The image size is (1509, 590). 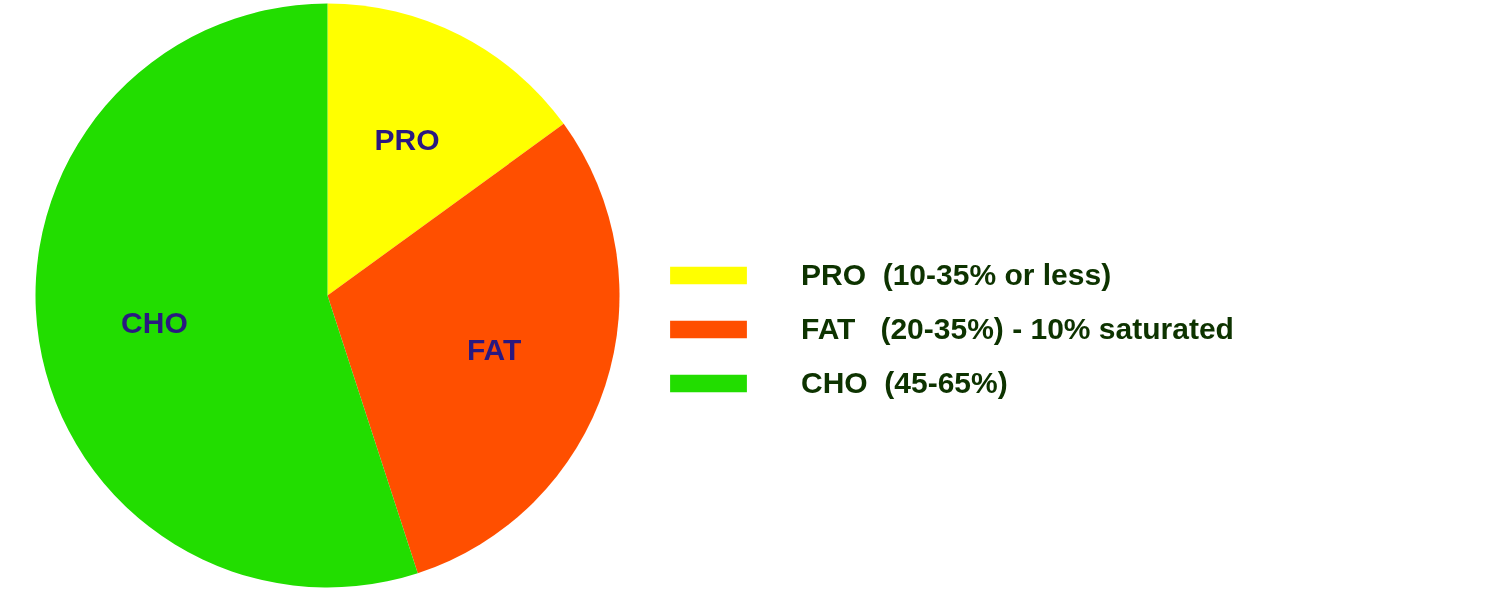 What do you see at coordinates (154, 323) in the screenshot?
I see `text: CHO` at bounding box center [154, 323].